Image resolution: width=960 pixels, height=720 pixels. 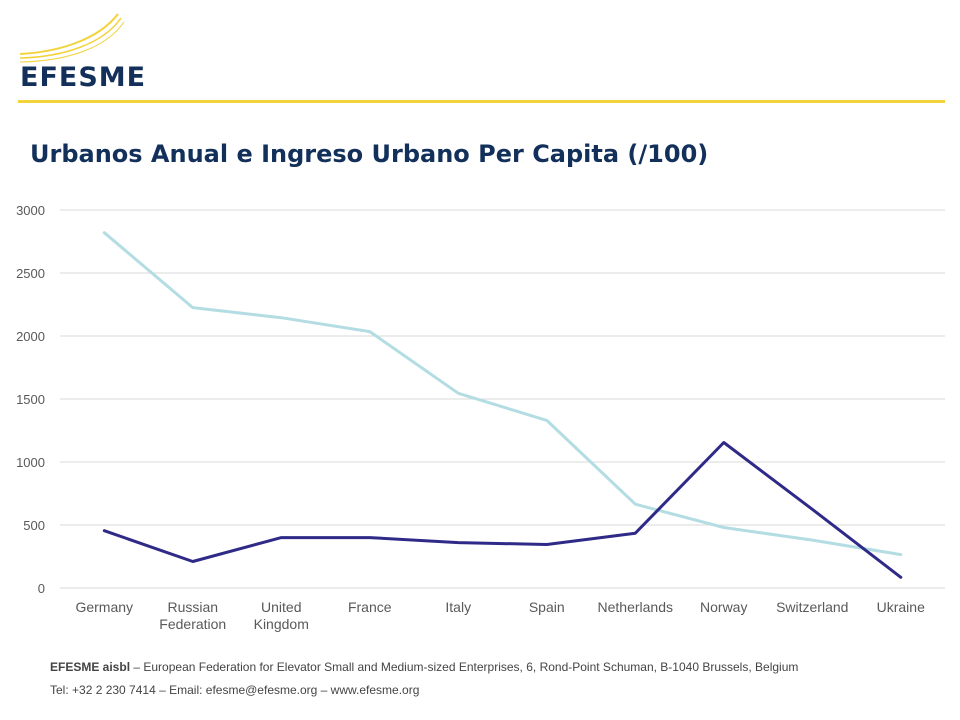 What do you see at coordinates (104, 607) in the screenshot?
I see `x-tick-label: Germany` at bounding box center [104, 607].